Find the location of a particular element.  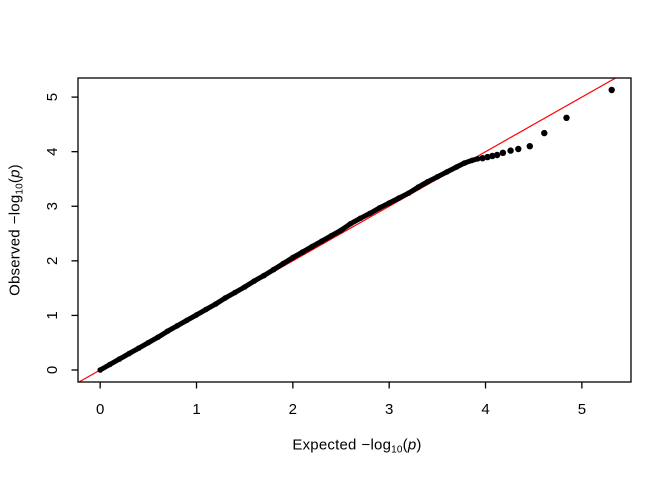

x-axis-title: Expected −log10(p) is located at coordinates (356, 446).